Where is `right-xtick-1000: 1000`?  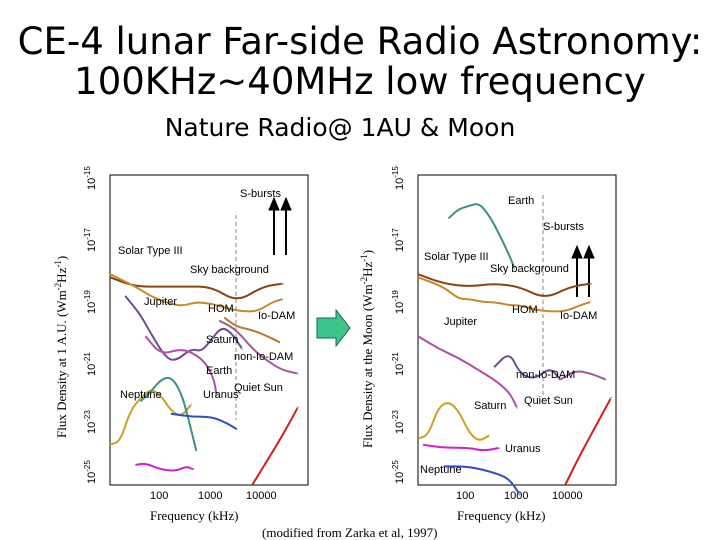 right-xtick-1000: 1000 is located at coordinates (516, 496).